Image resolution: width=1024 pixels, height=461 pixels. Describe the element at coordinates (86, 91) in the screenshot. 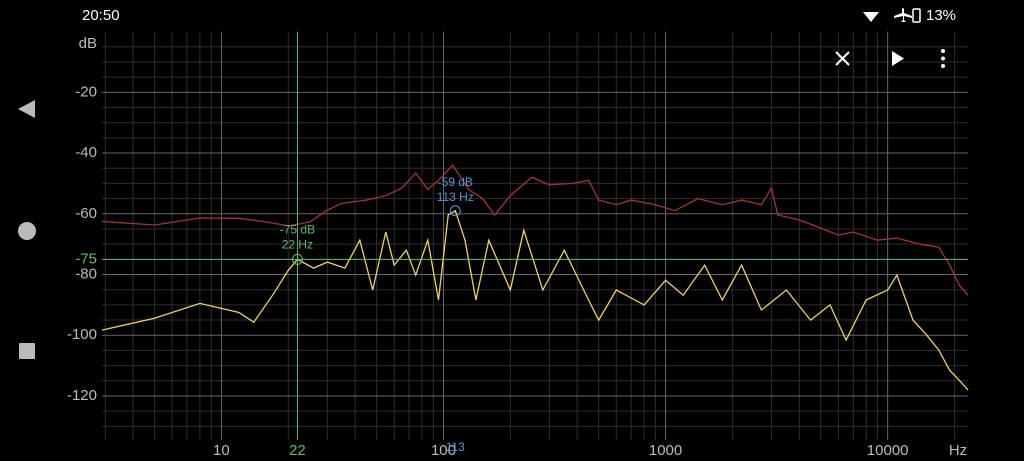

I see `y-tick-label: -20` at that location.